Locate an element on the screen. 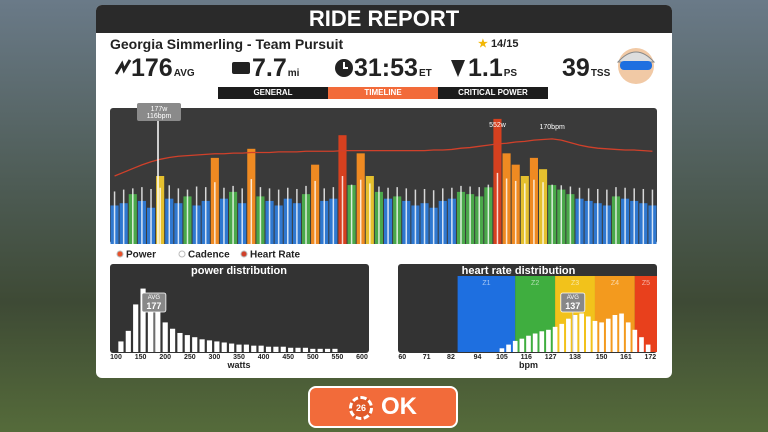  x-tick-label: 172 is located at coordinates (651, 357).